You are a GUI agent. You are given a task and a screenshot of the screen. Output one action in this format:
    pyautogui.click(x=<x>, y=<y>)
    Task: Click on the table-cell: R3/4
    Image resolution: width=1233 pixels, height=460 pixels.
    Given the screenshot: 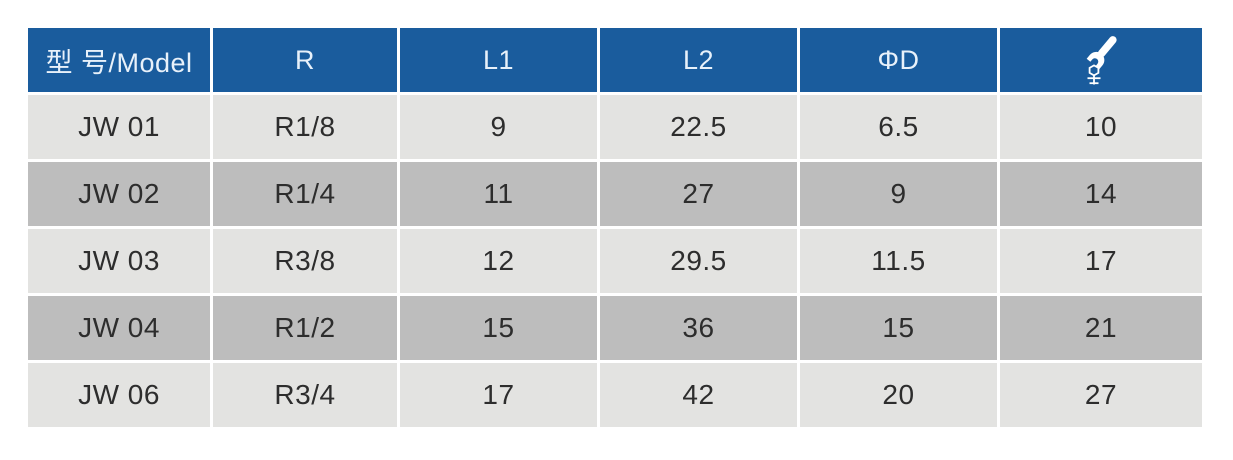 What is the action you would take?
    pyautogui.click(x=305, y=395)
    